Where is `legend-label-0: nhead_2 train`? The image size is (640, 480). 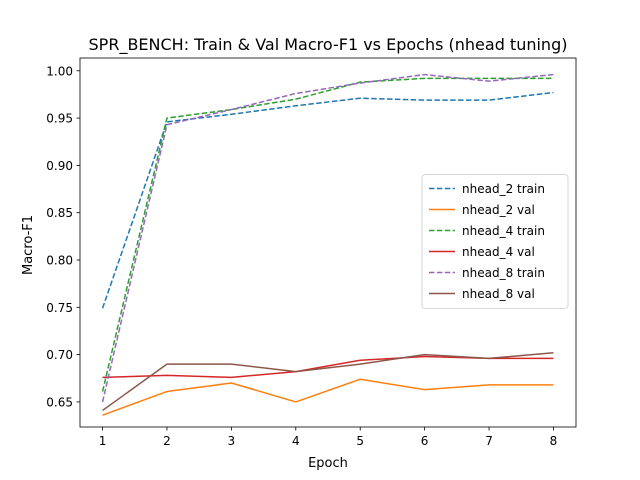
legend-label-0: nhead_2 train is located at coordinates (503, 189).